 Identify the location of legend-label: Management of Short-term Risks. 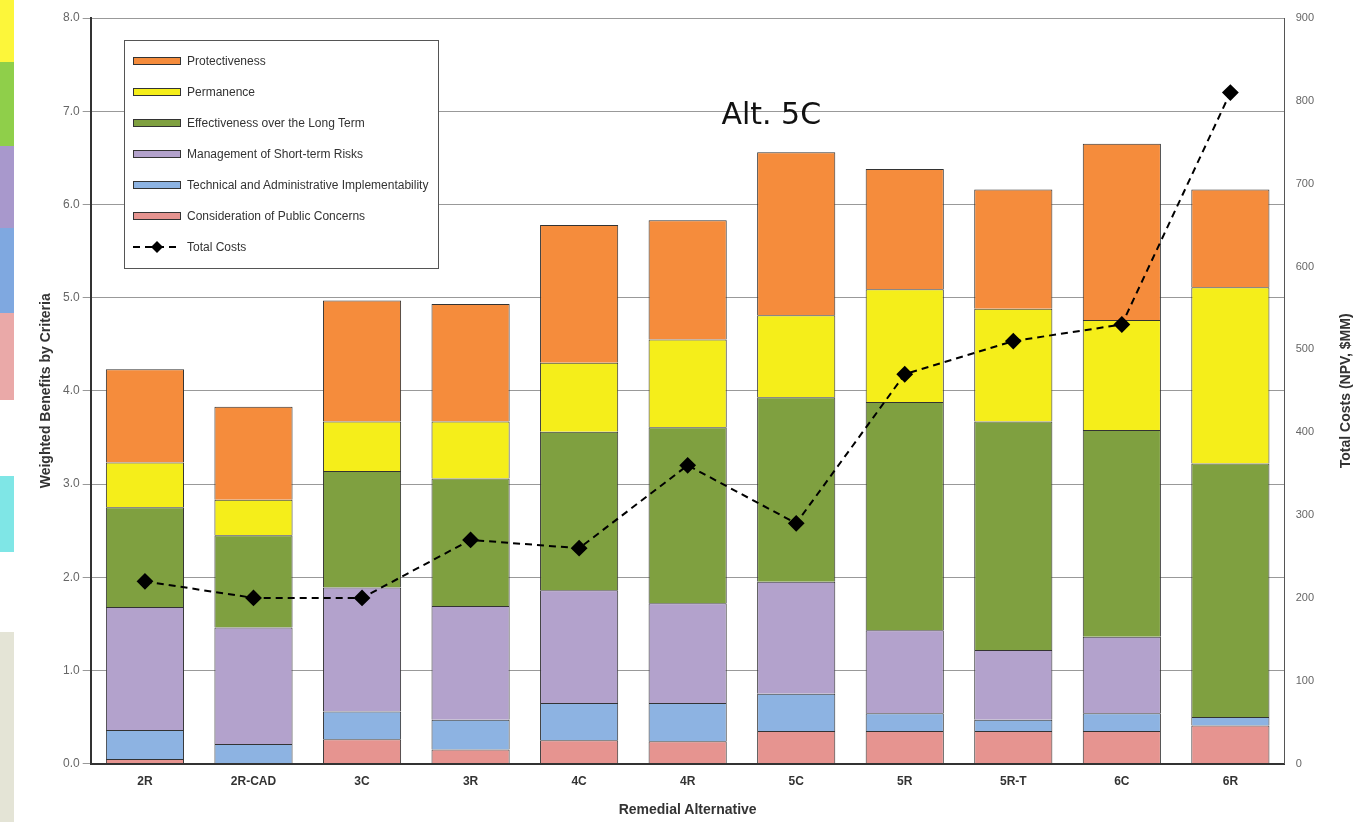
(275, 153).